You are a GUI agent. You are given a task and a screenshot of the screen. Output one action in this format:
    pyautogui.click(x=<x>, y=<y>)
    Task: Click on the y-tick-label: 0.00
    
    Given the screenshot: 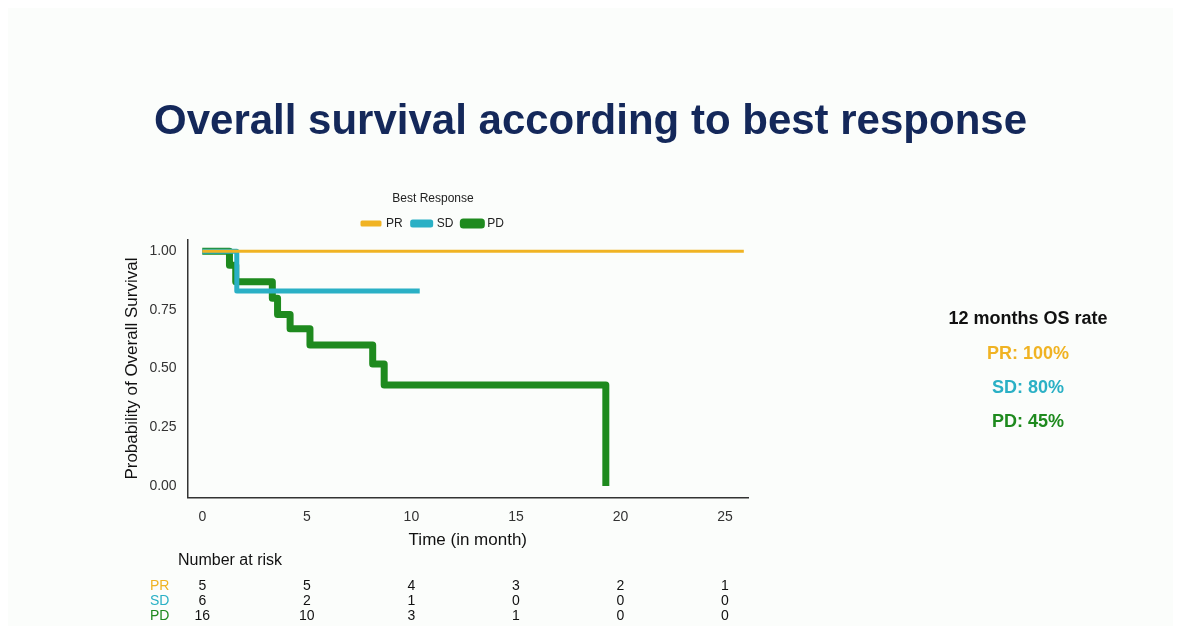 What is the action you would take?
    pyautogui.click(x=163, y=484)
    